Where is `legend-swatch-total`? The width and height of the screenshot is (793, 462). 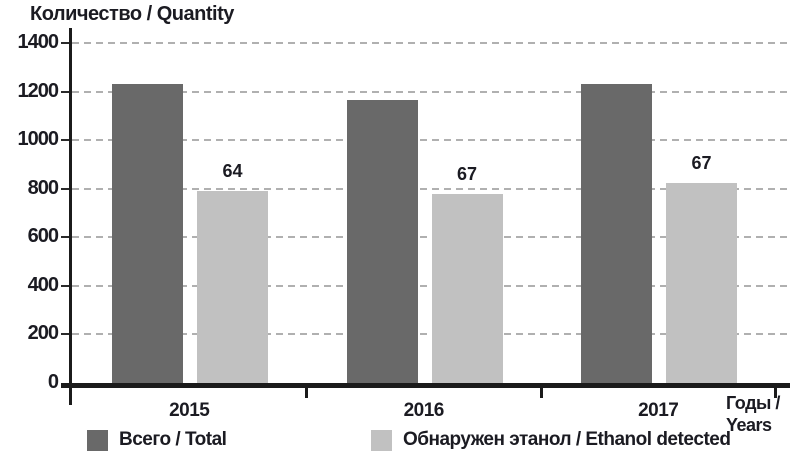 legend-swatch-total is located at coordinates (97, 440).